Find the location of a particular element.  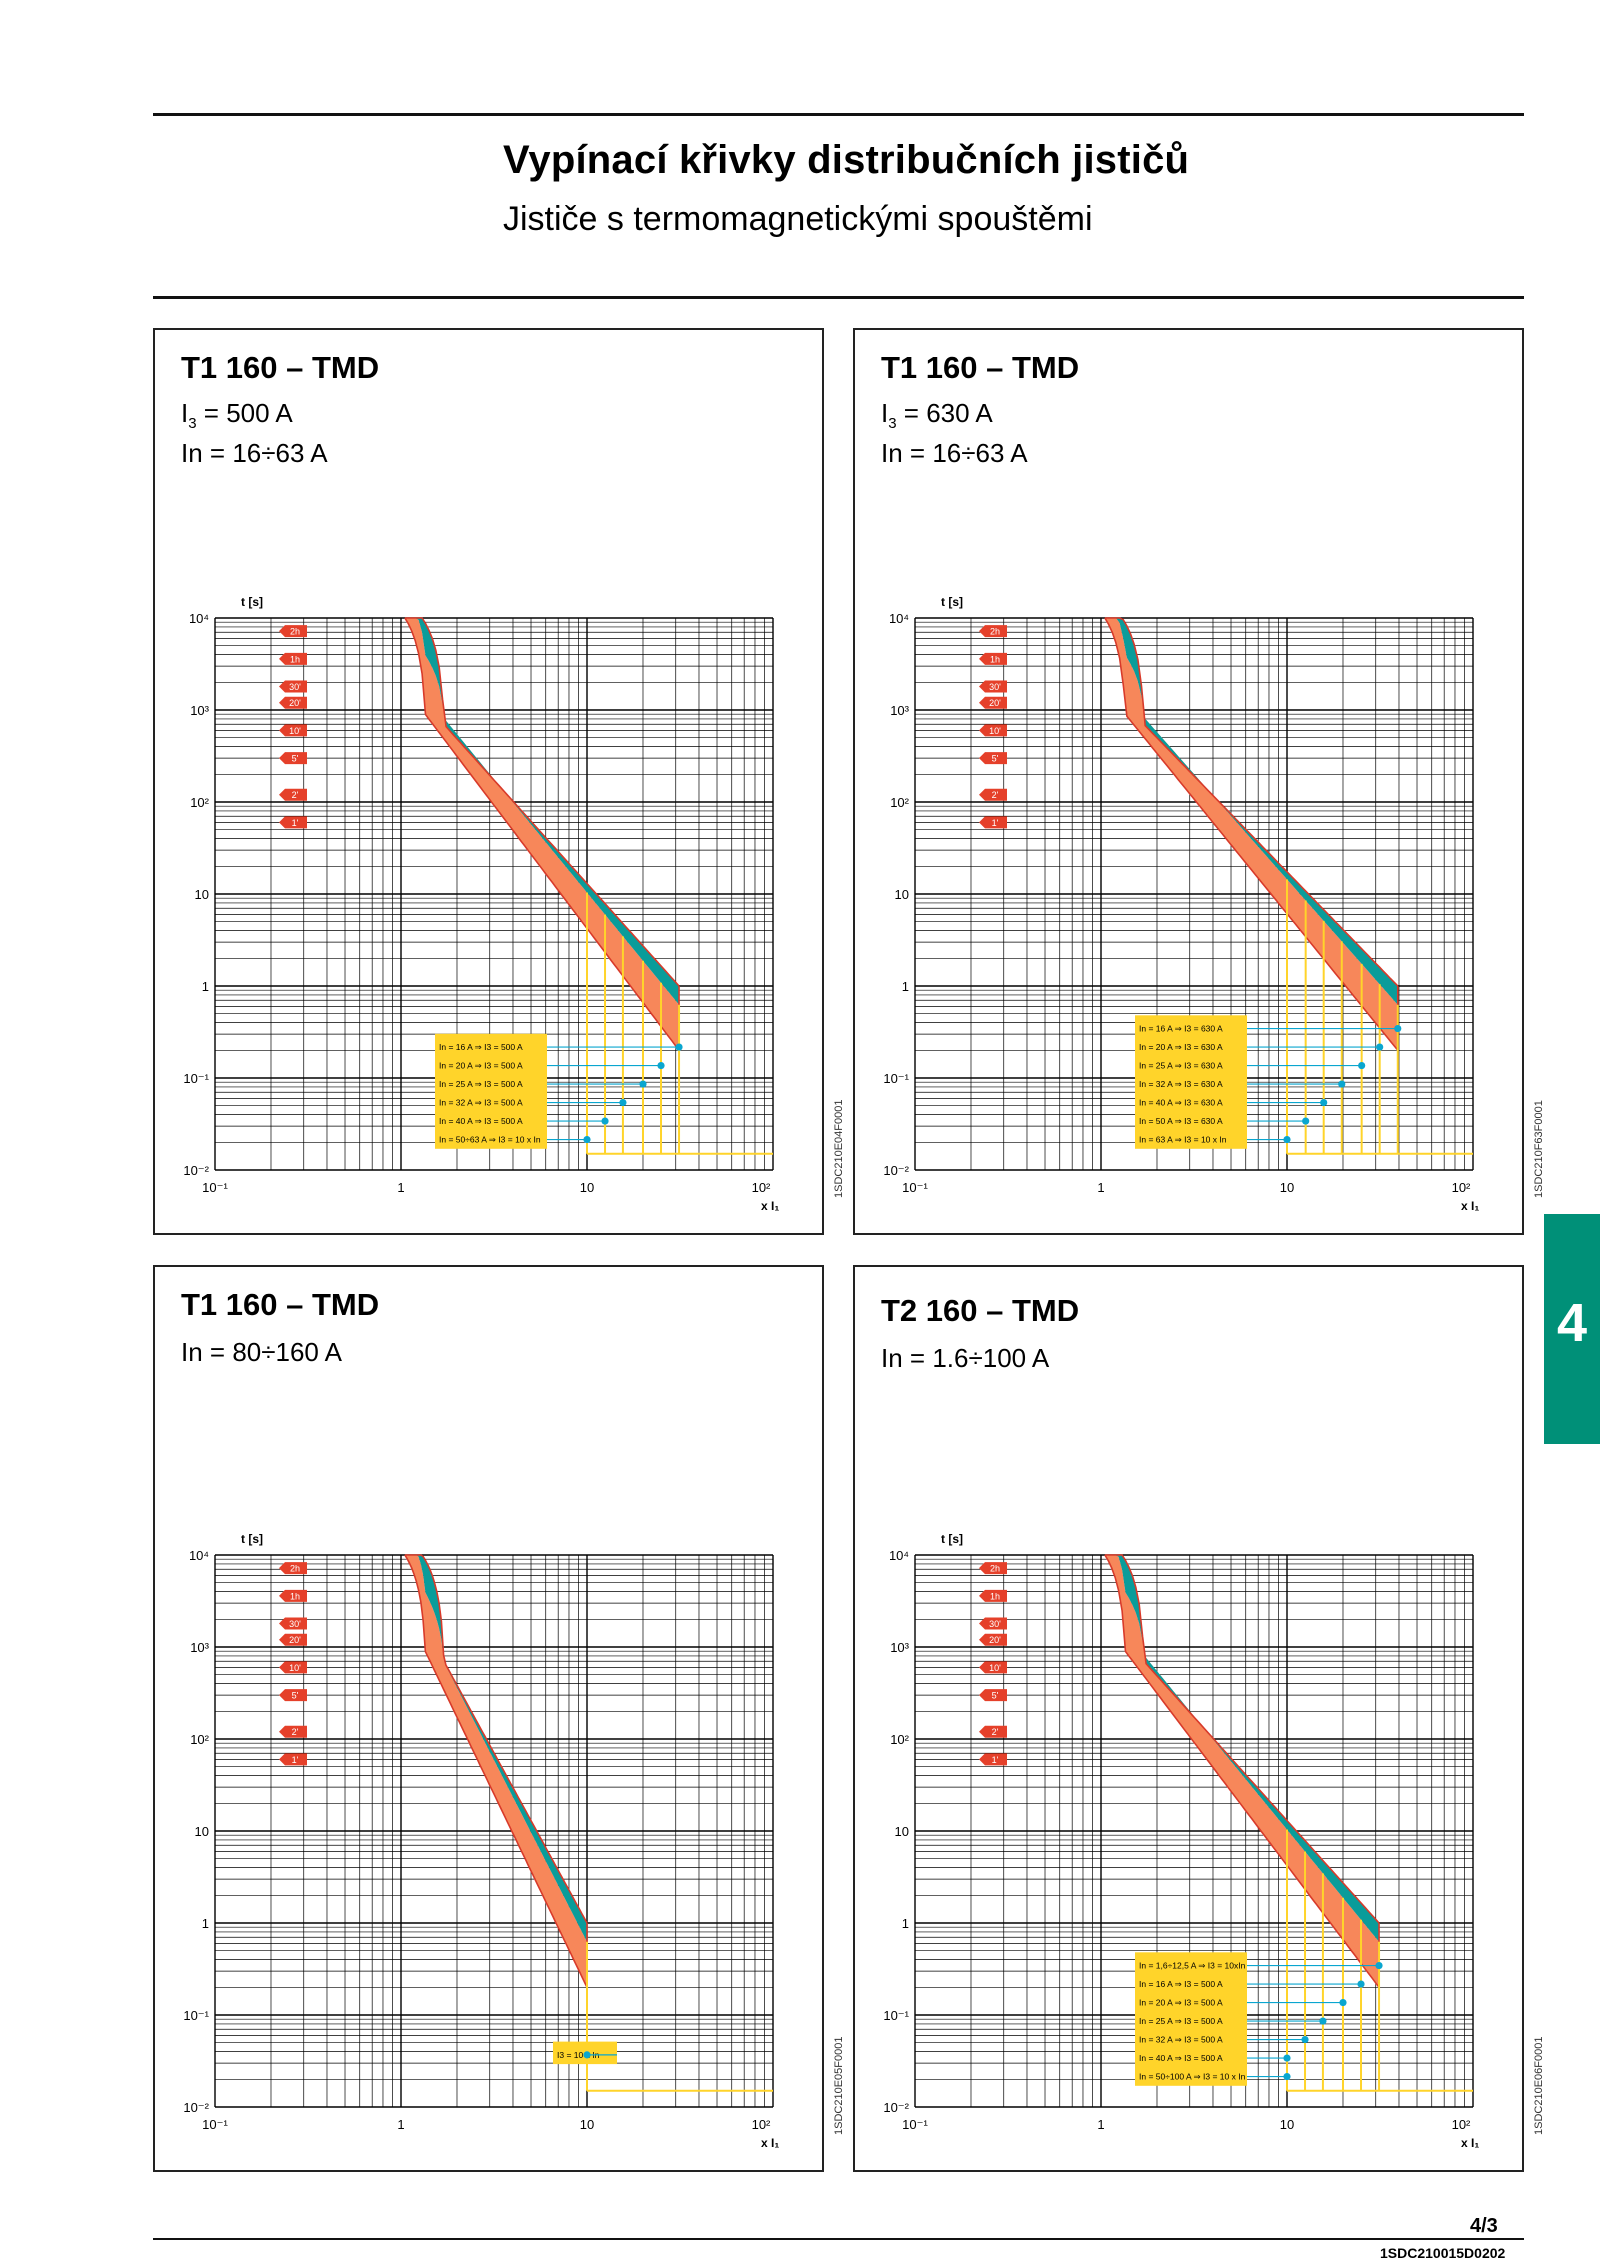

time-marker: 5' is located at coordinates (293, 1695).